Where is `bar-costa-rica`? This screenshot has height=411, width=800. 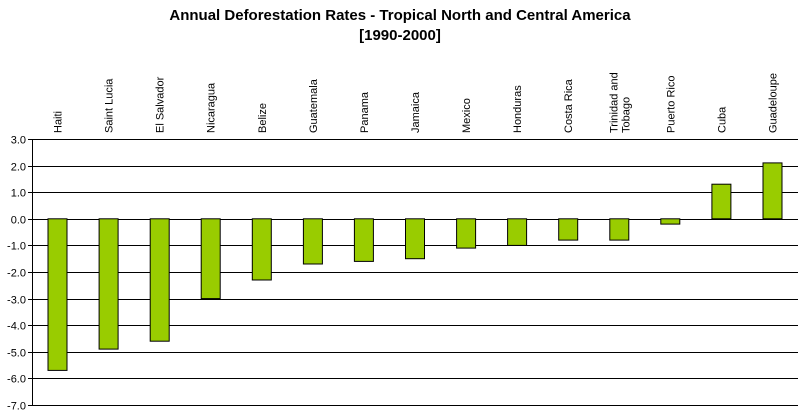
bar-costa-rica is located at coordinates (568, 229).